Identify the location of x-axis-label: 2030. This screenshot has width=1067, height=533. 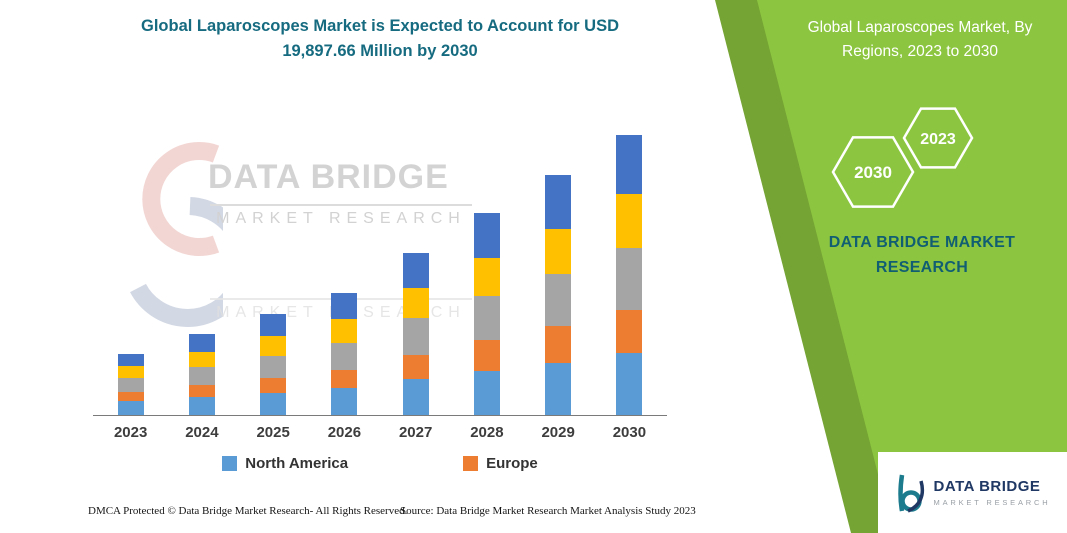
(629, 432).